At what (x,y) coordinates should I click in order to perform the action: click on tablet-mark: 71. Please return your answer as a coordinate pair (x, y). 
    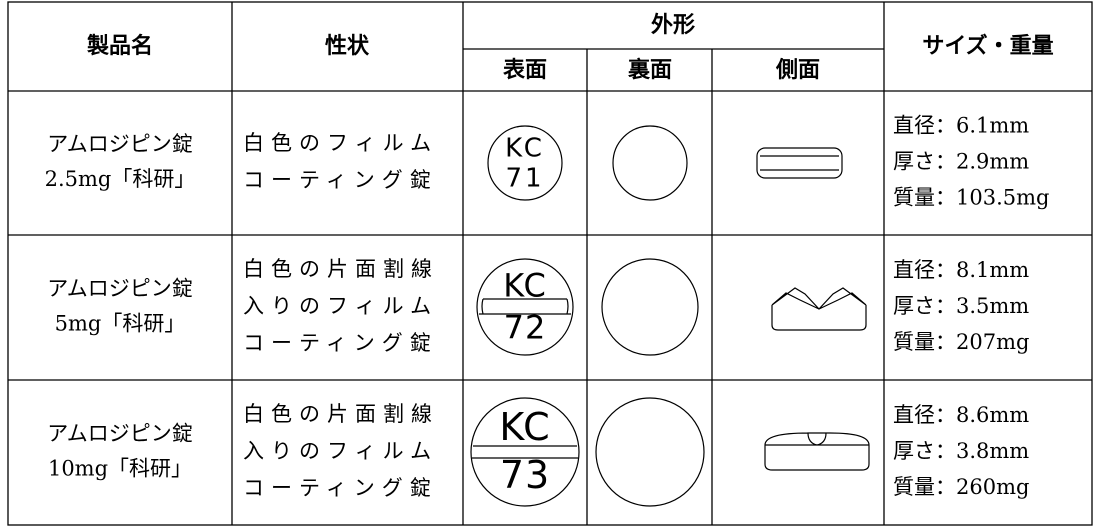
    Looking at the image, I should click on (524, 179).